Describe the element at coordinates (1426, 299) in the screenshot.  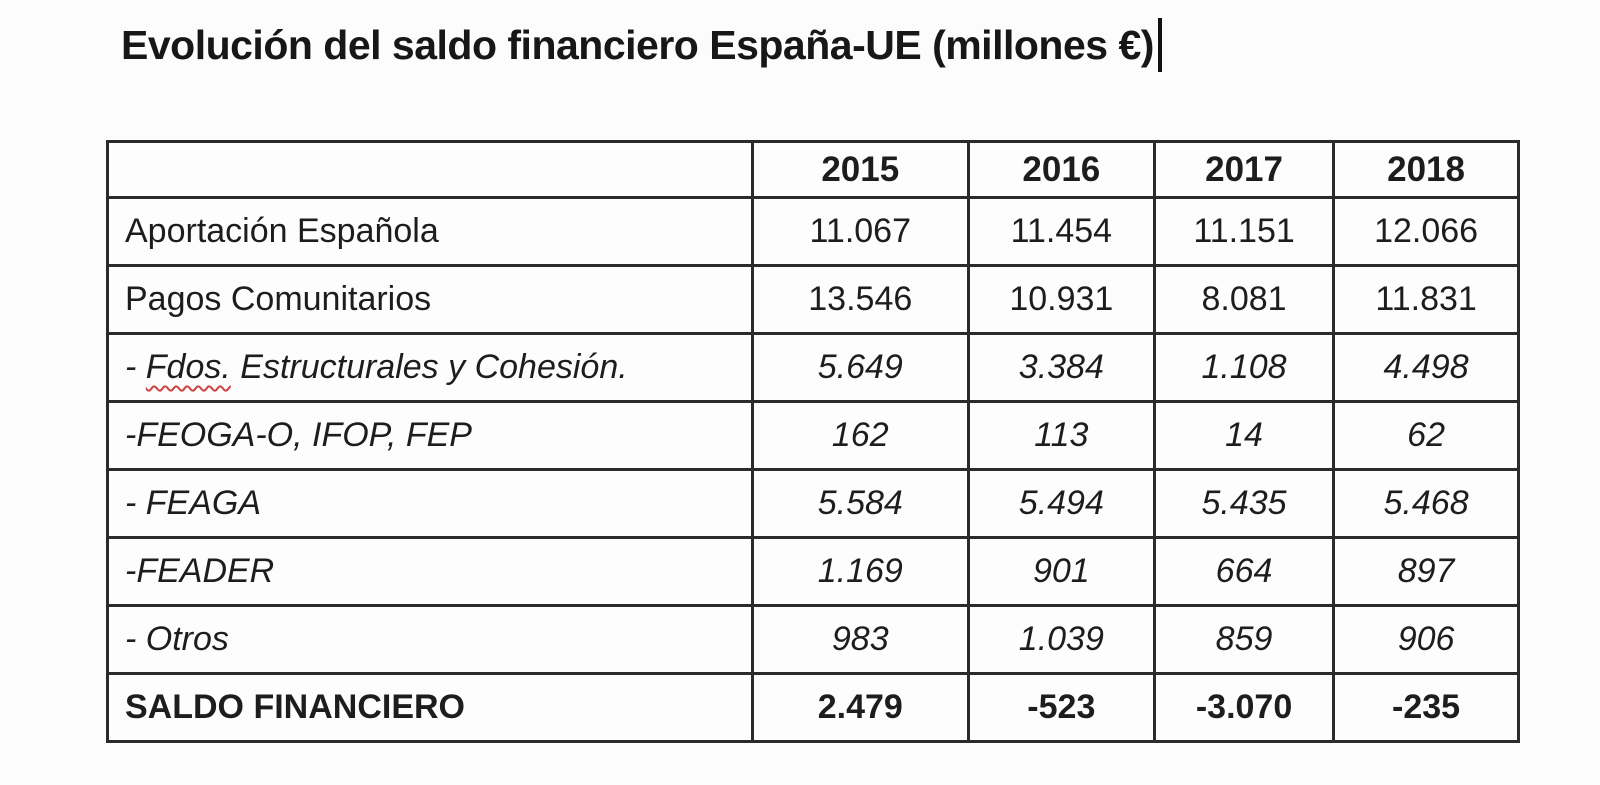
I see `value-cell: 11.831` at that location.